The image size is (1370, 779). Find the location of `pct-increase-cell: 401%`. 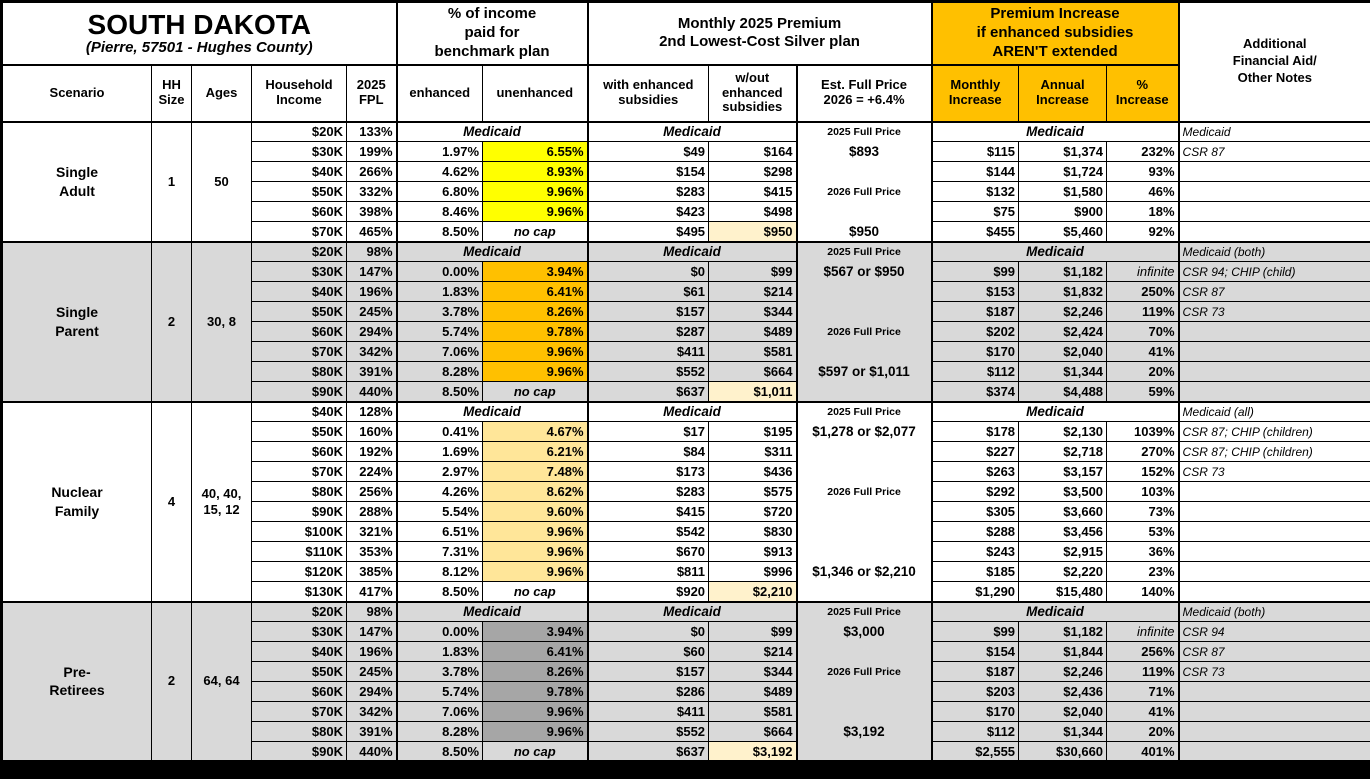

pct-increase-cell: 401% is located at coordinates (1143, 751).